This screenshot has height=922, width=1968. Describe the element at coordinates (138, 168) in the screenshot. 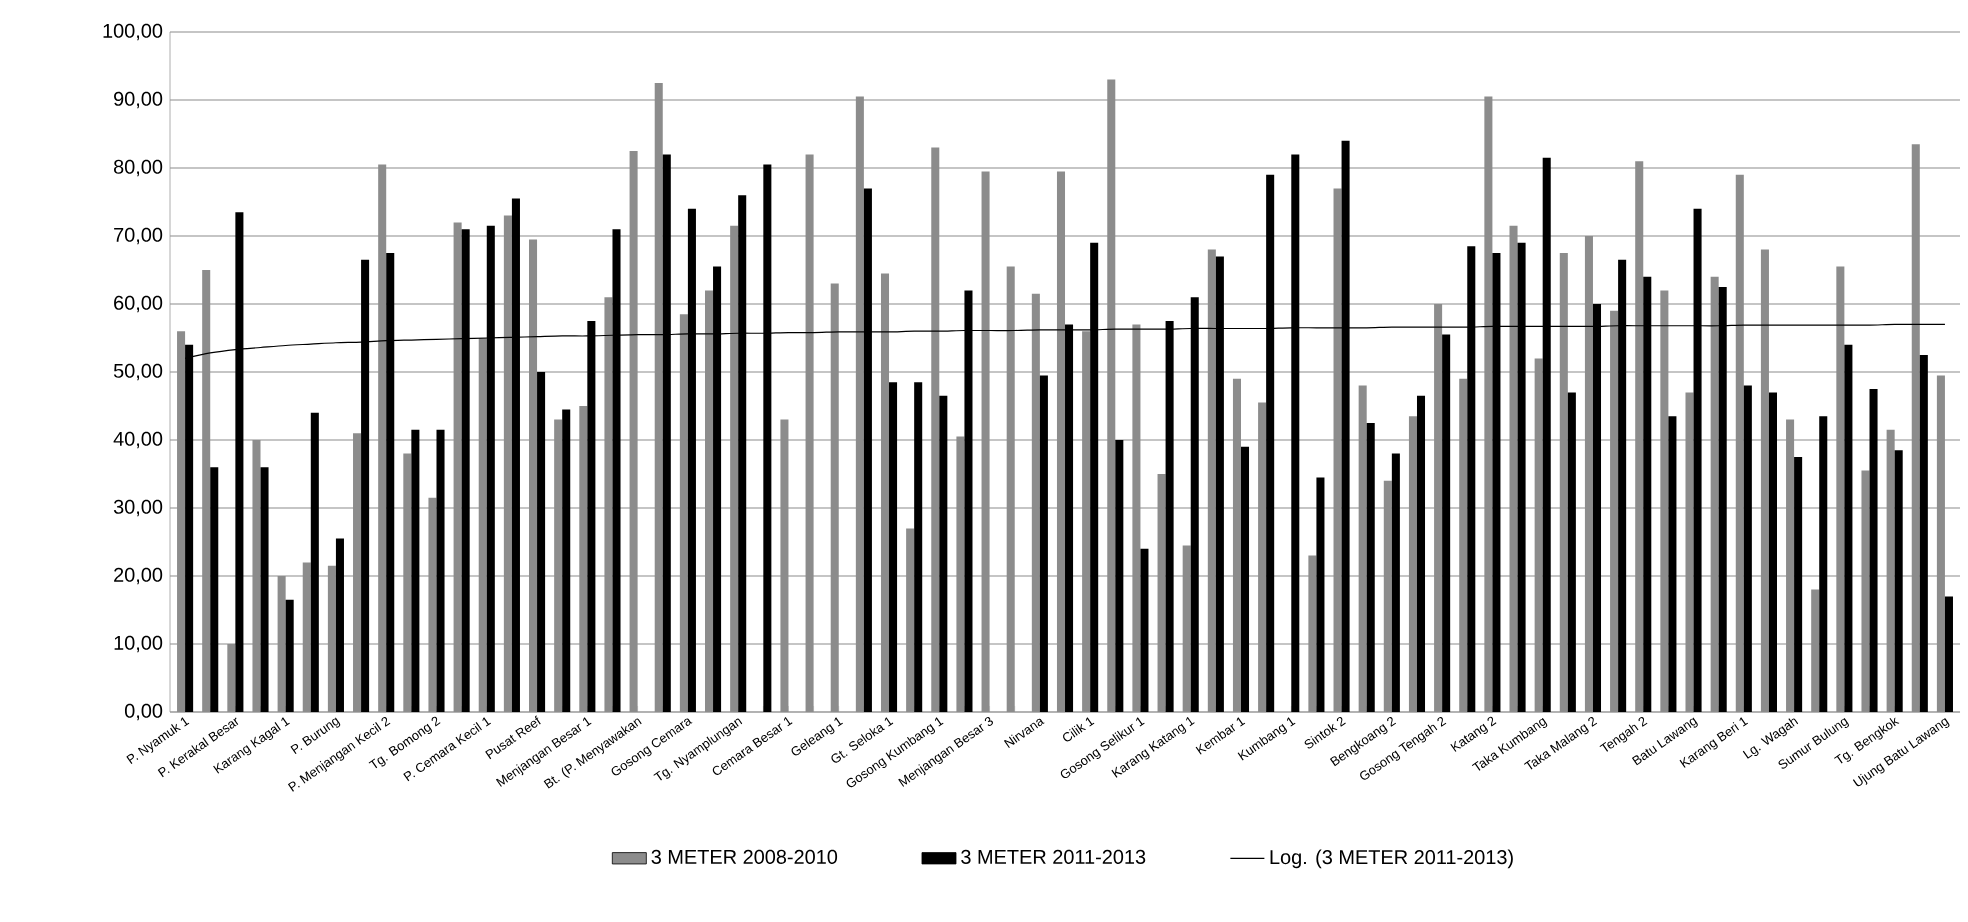

I see `y-tick-label: 80,00` at that location.